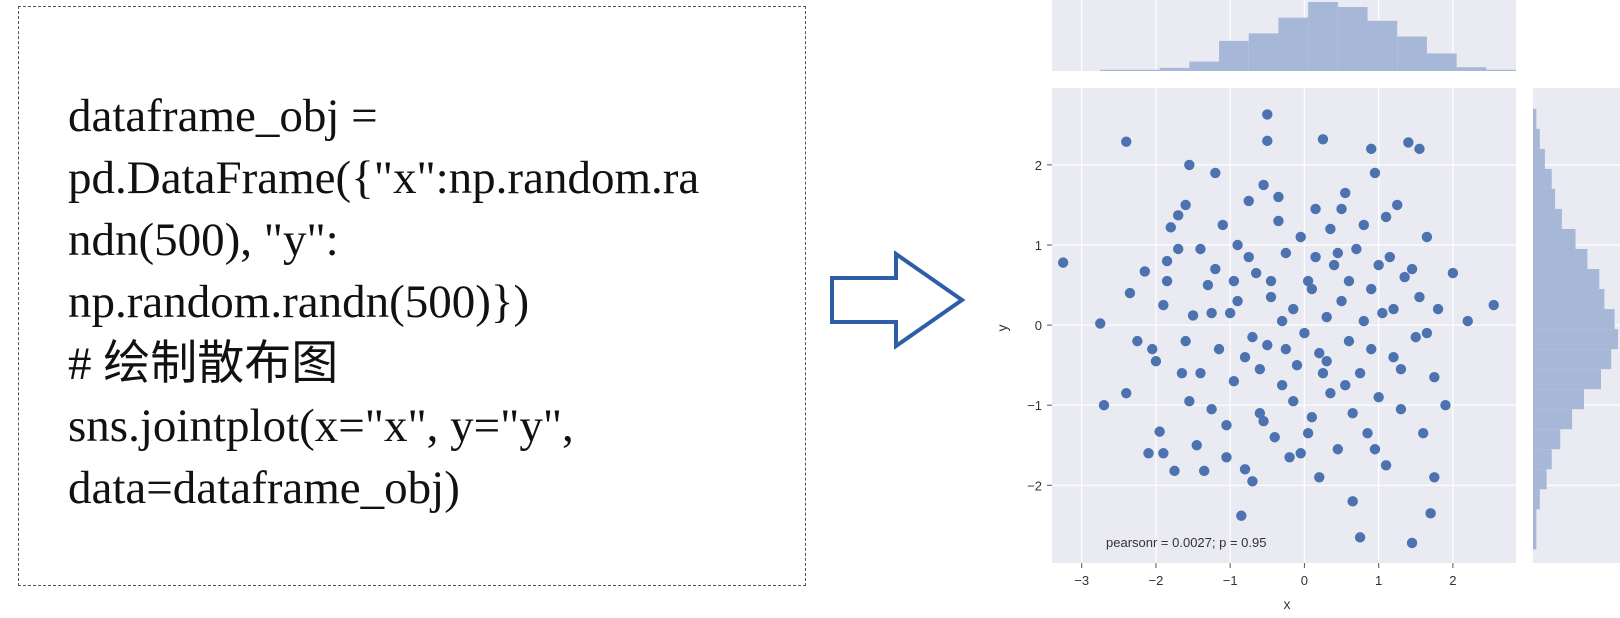  I want to click on code-line: data=dataframe_obj), so click(264, 488).